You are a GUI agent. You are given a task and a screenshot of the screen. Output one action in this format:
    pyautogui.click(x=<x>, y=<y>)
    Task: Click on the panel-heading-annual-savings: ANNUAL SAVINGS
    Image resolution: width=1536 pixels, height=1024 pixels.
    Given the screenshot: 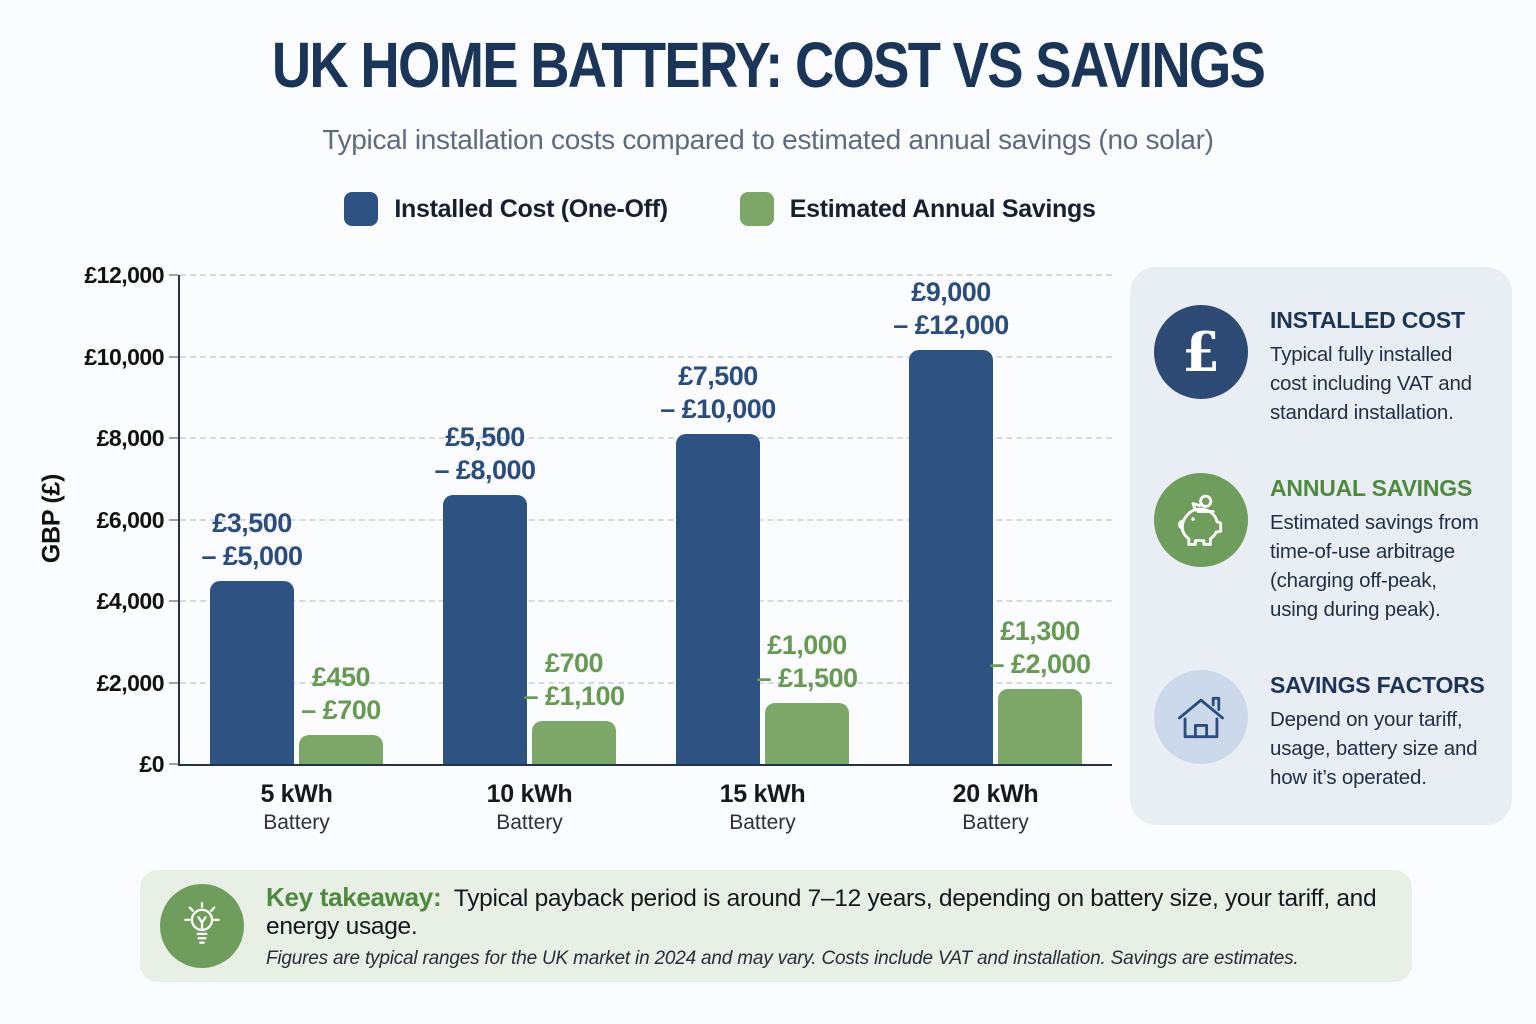 What is the action you would take?
    pyautogui.click(x=1371, y=488)
    